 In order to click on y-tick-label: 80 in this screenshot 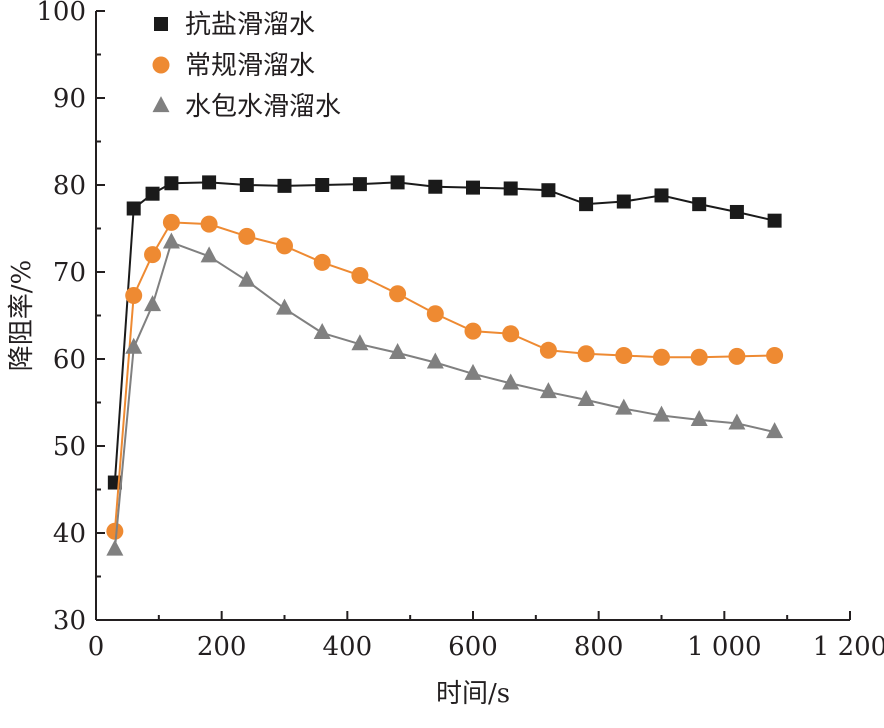, I will do `click(69, 186)`.